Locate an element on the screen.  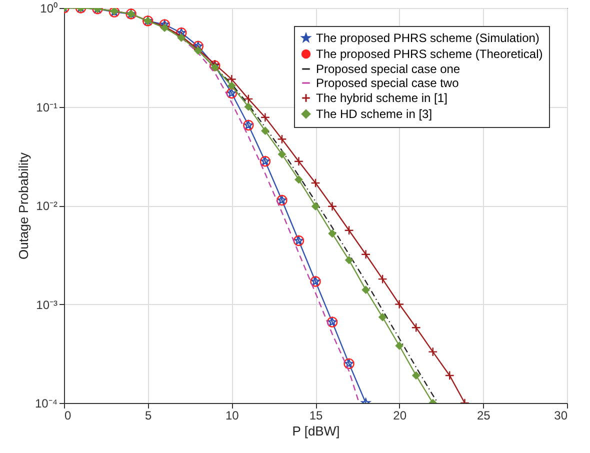
y-tick-label: 10⁰ is located at coordinates (49, 9).